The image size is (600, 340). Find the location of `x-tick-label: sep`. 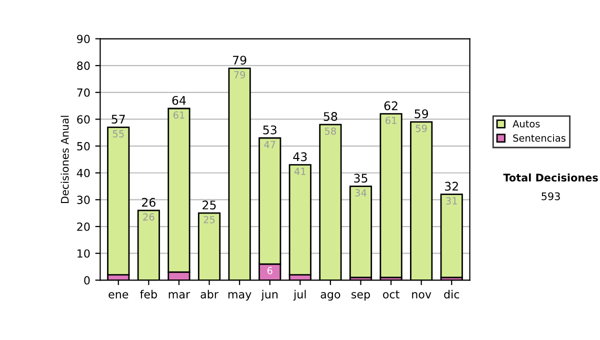

x-tick-label: sep is located at coordinates (361, 296).